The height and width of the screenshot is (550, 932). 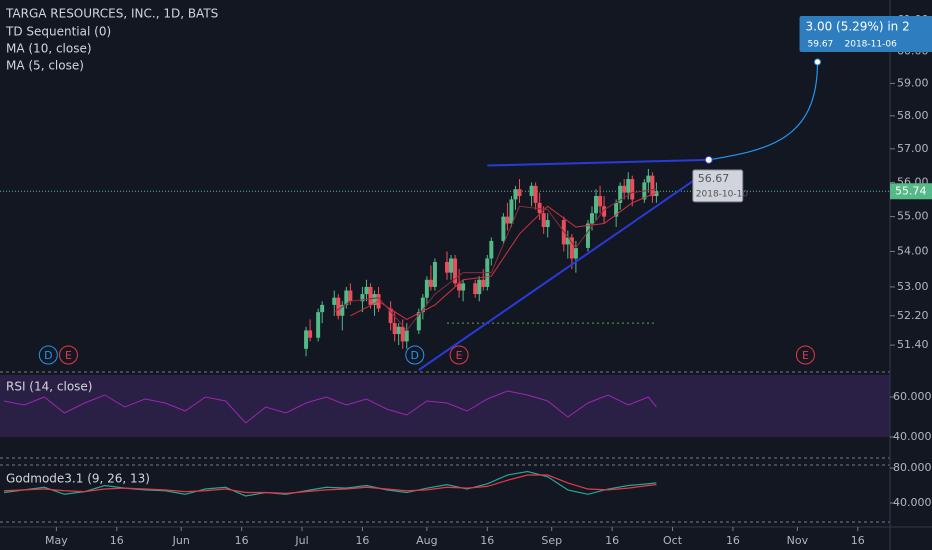 I want to click on rsi-band, so click(x=445, y=406).